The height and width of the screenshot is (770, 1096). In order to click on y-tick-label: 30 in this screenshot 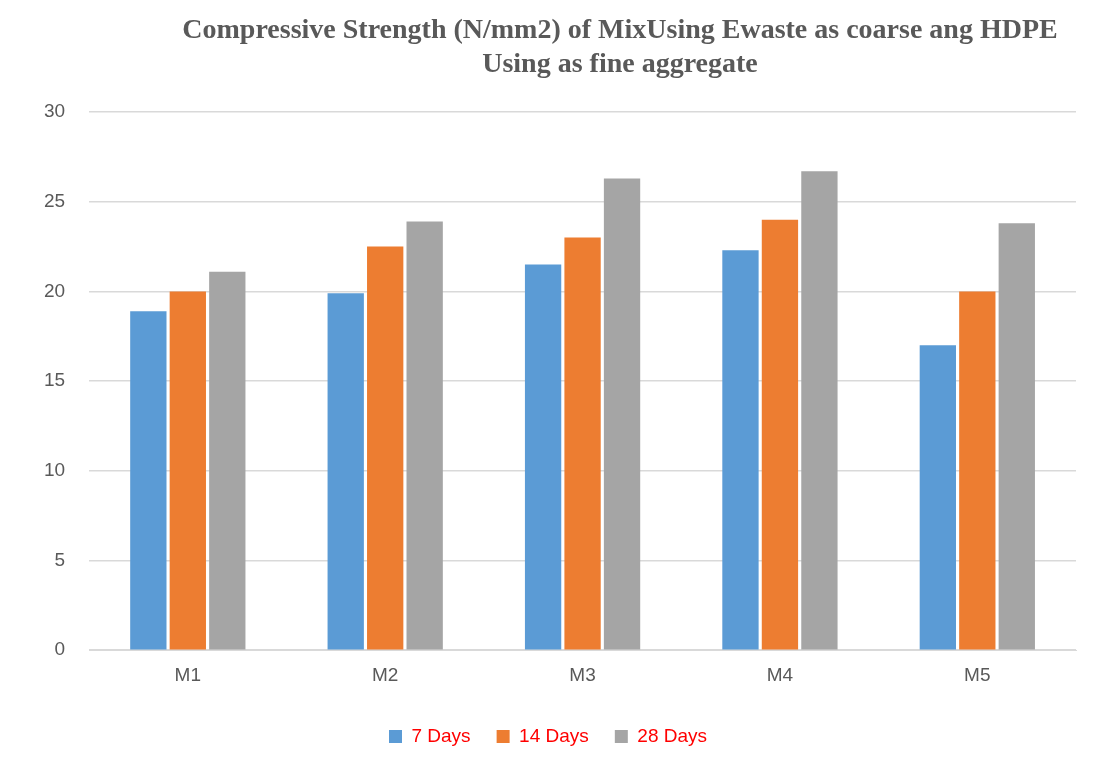, I will do `click(54, 111)`.